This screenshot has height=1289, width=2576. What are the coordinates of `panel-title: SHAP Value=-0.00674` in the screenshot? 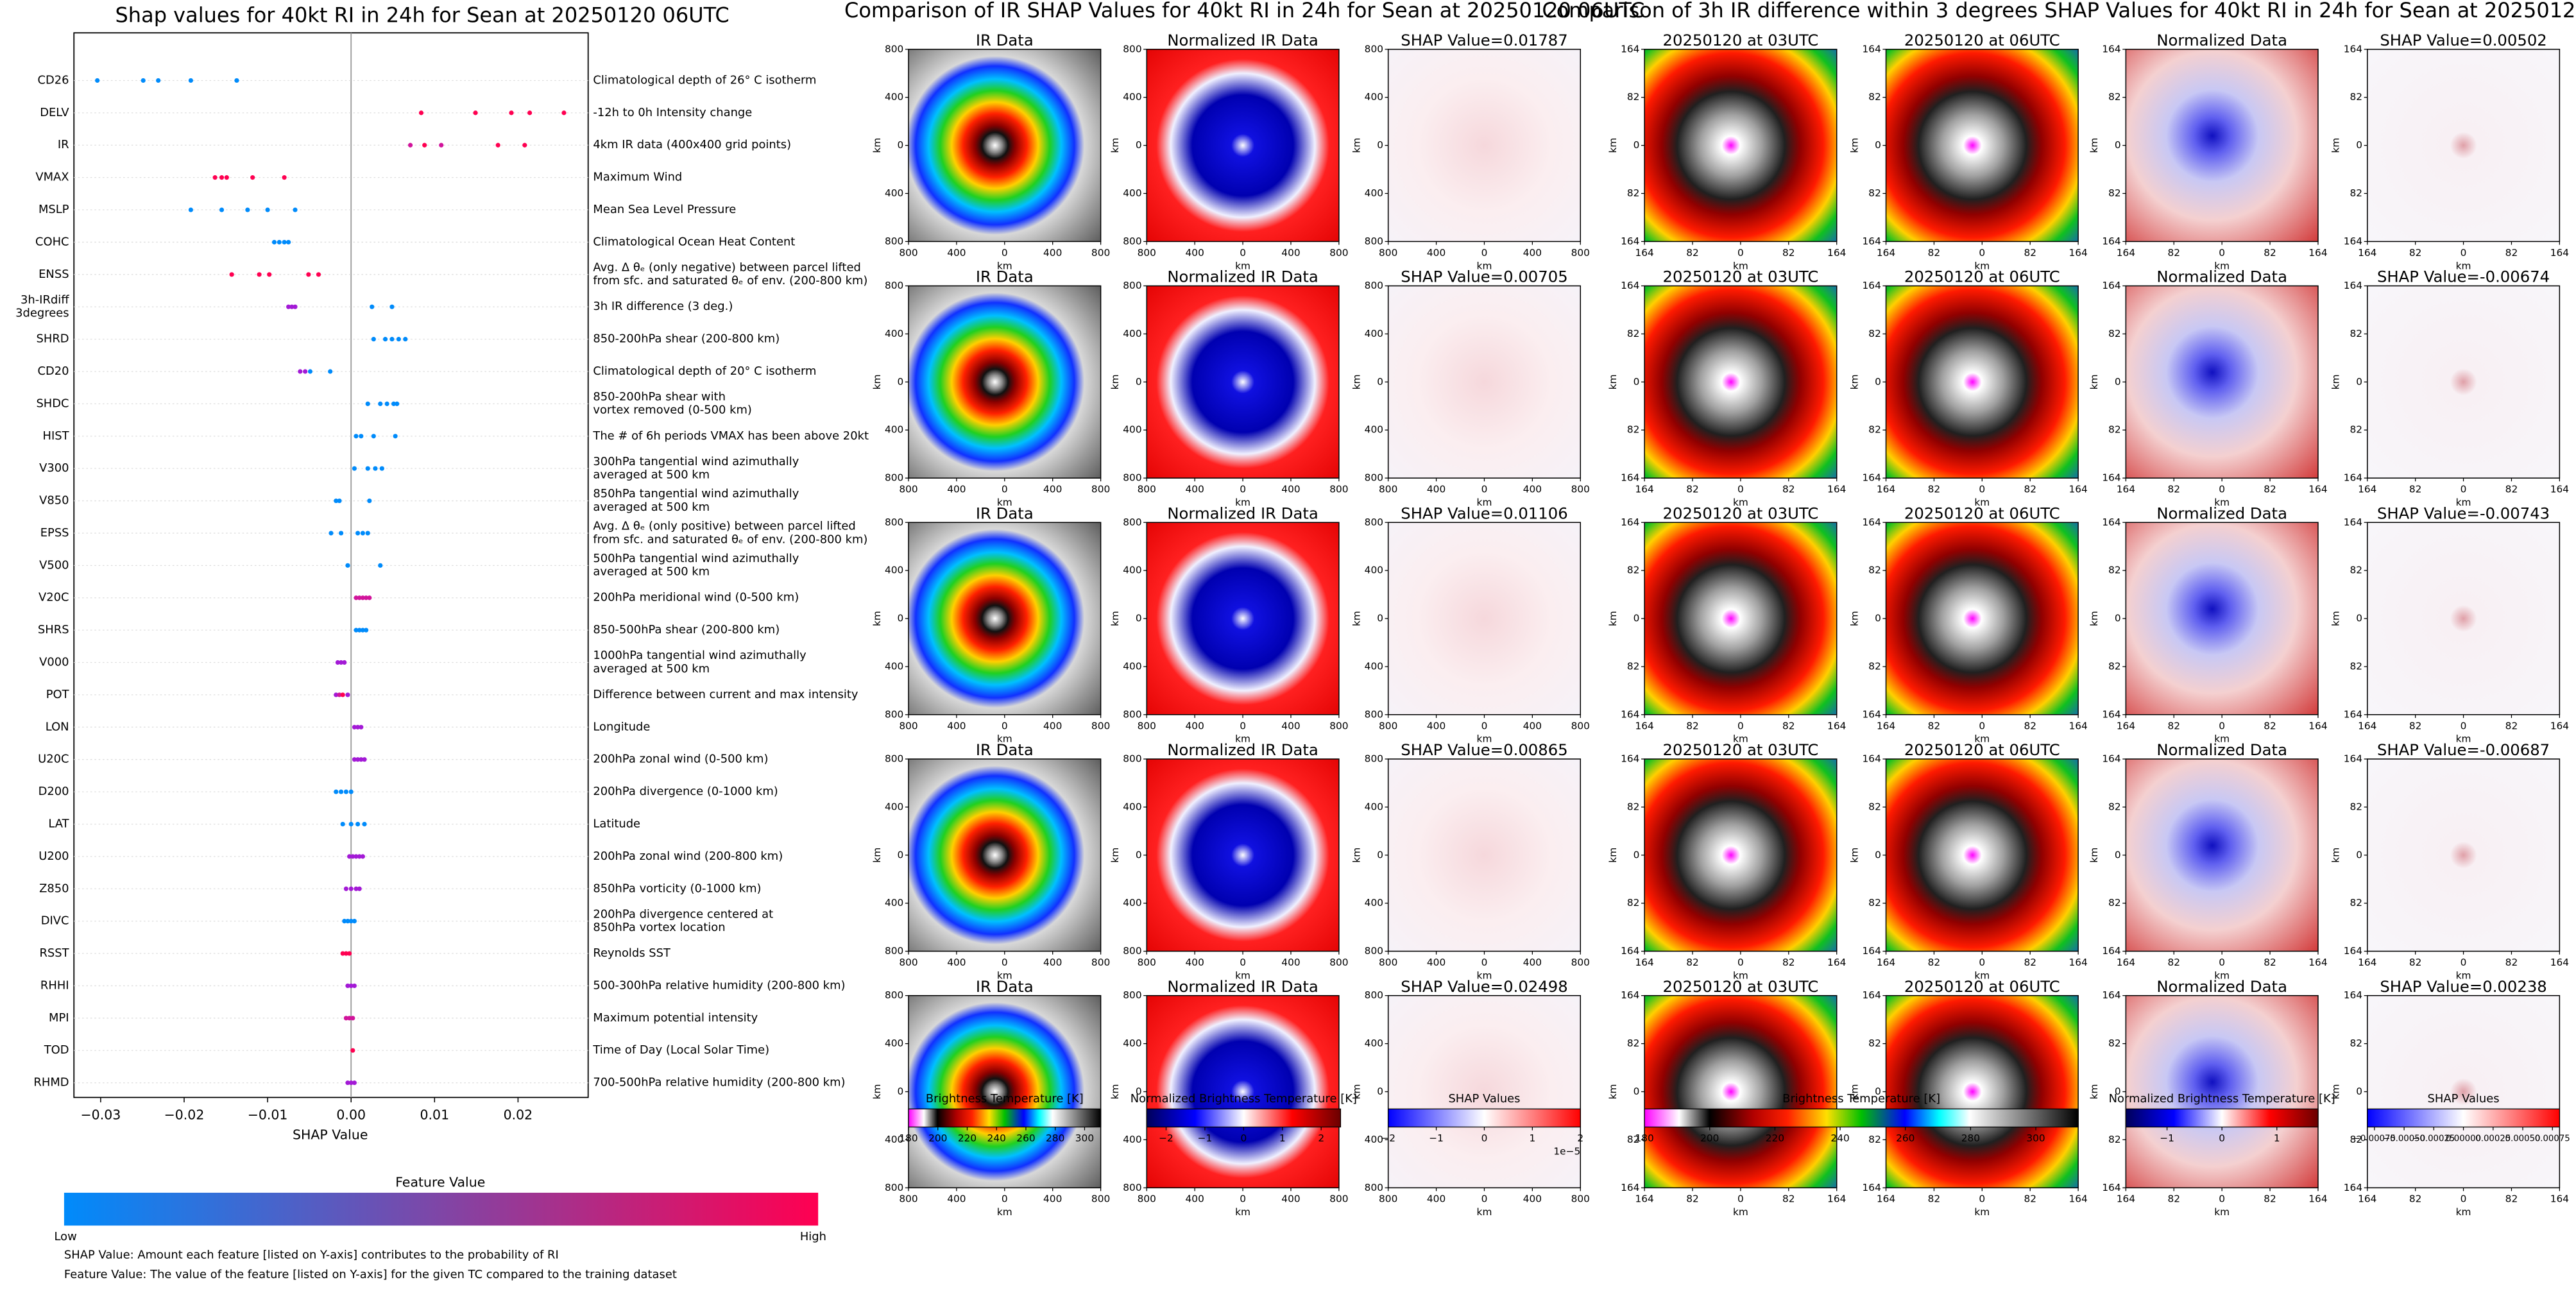 It's located at (2463, 277).